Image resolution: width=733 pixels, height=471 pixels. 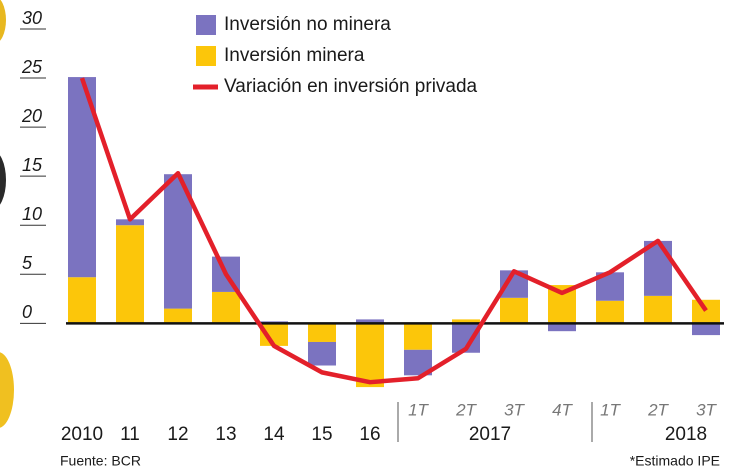 I want to click on legend-label: Inversión no minera, so click(x=307, y=24).